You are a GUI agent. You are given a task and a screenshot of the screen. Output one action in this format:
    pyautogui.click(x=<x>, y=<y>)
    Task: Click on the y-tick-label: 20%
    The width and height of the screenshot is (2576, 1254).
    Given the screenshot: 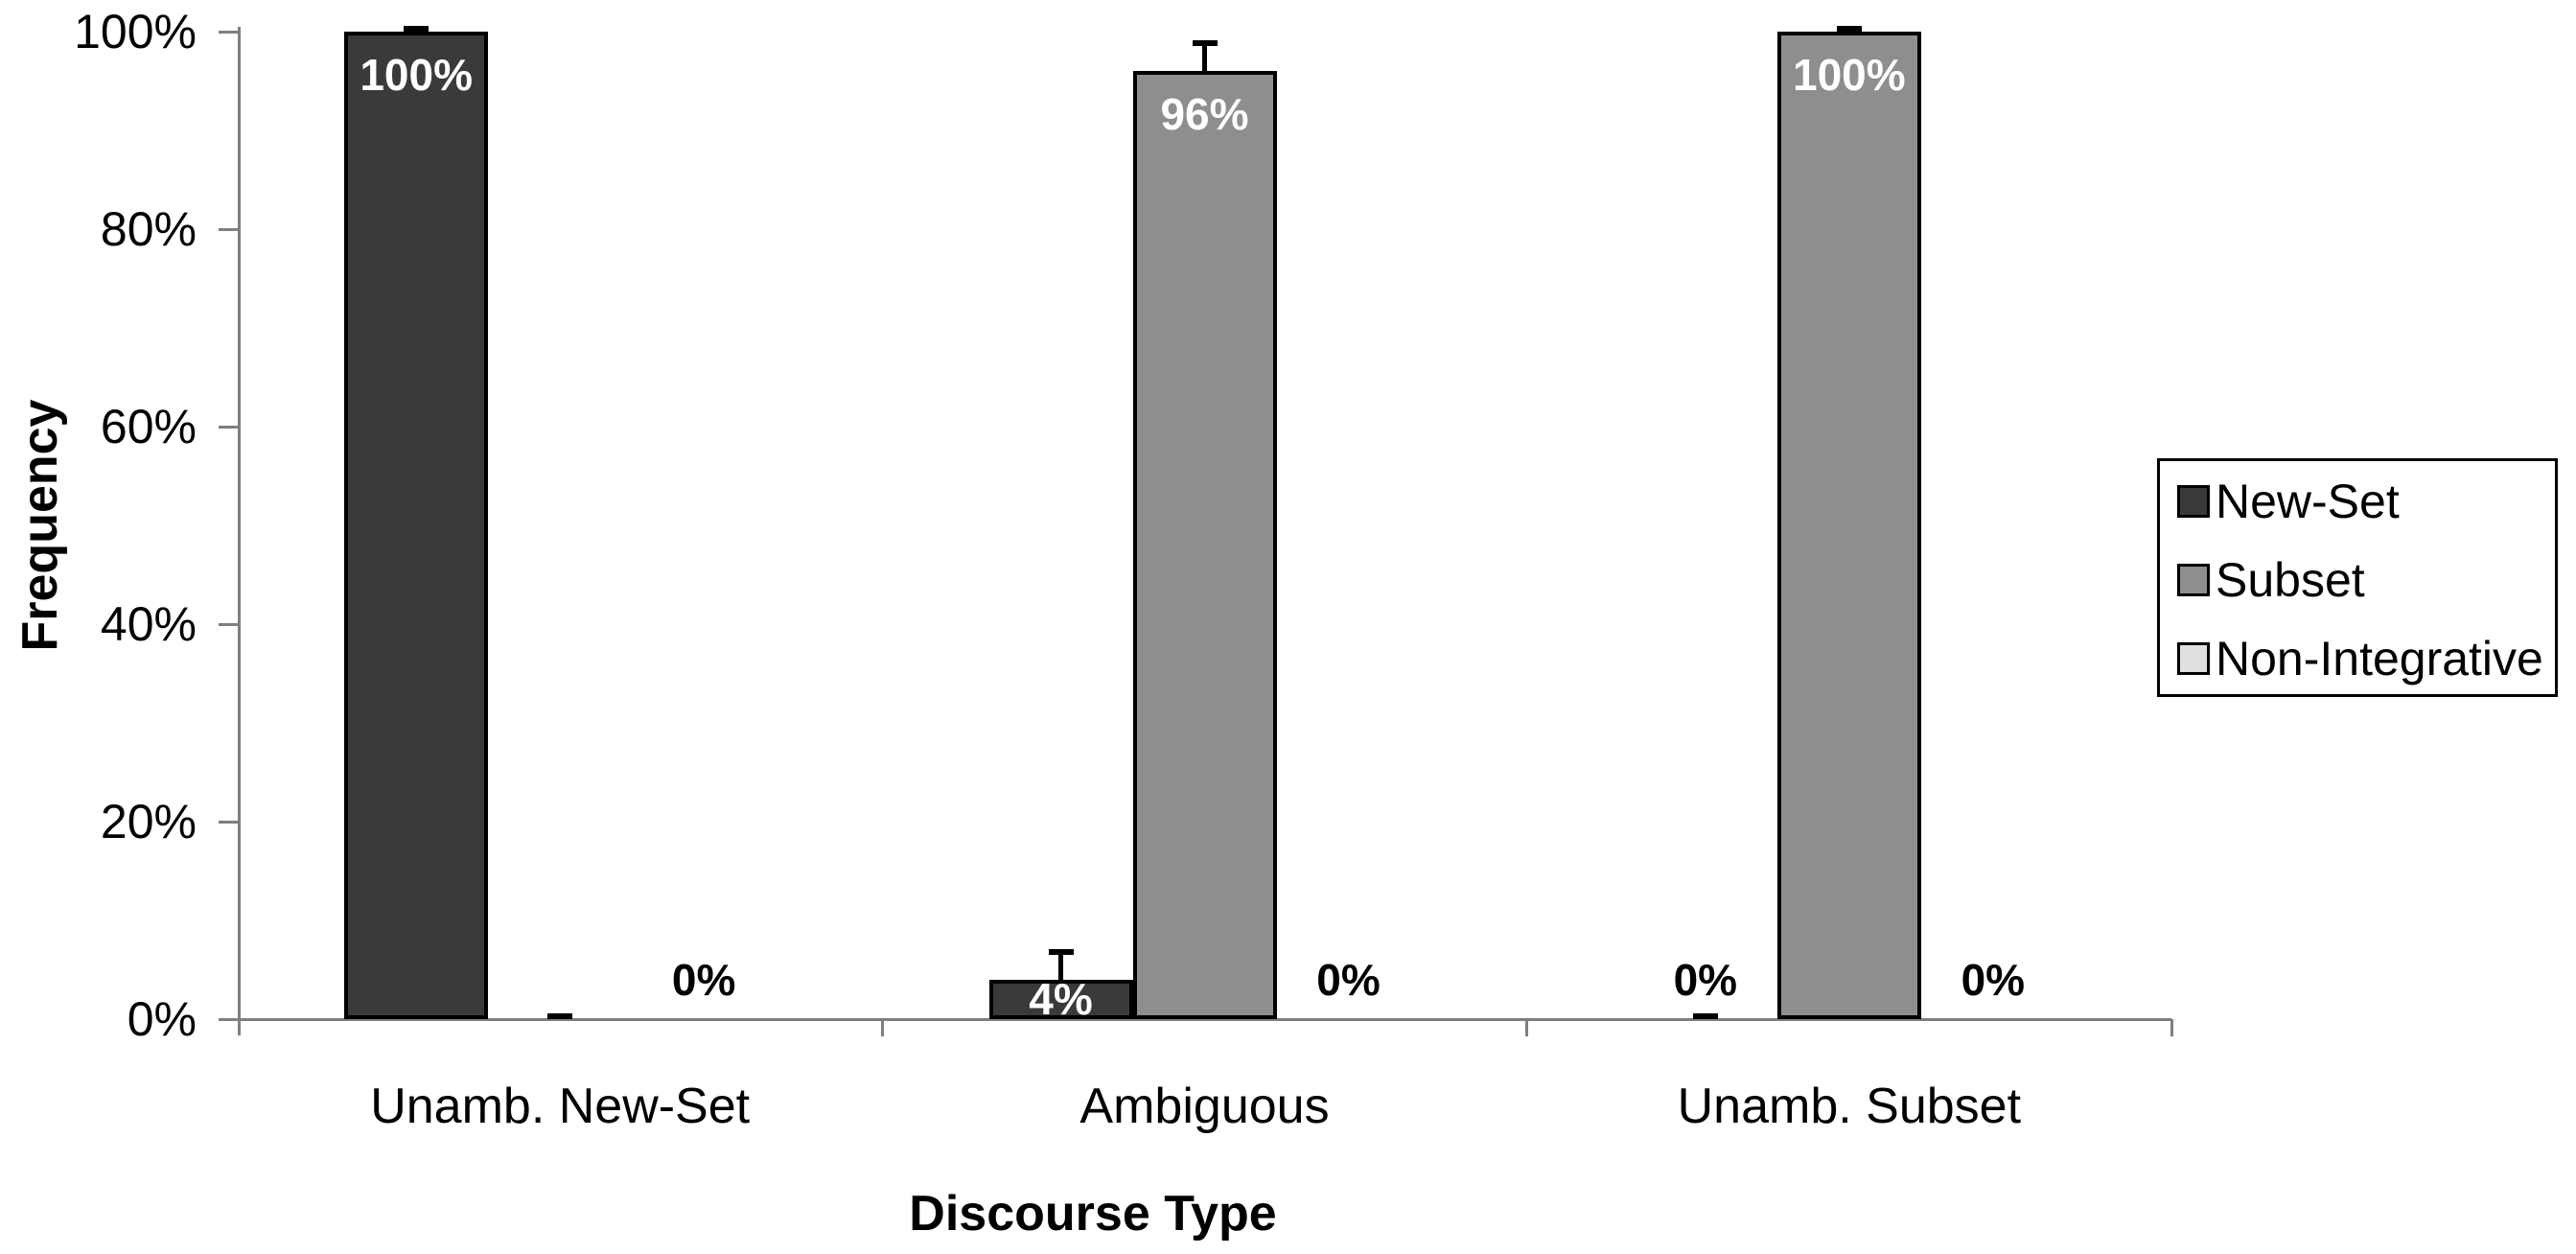 What is the action you would take?
    pyautogui.click(x=148, y=821)
    